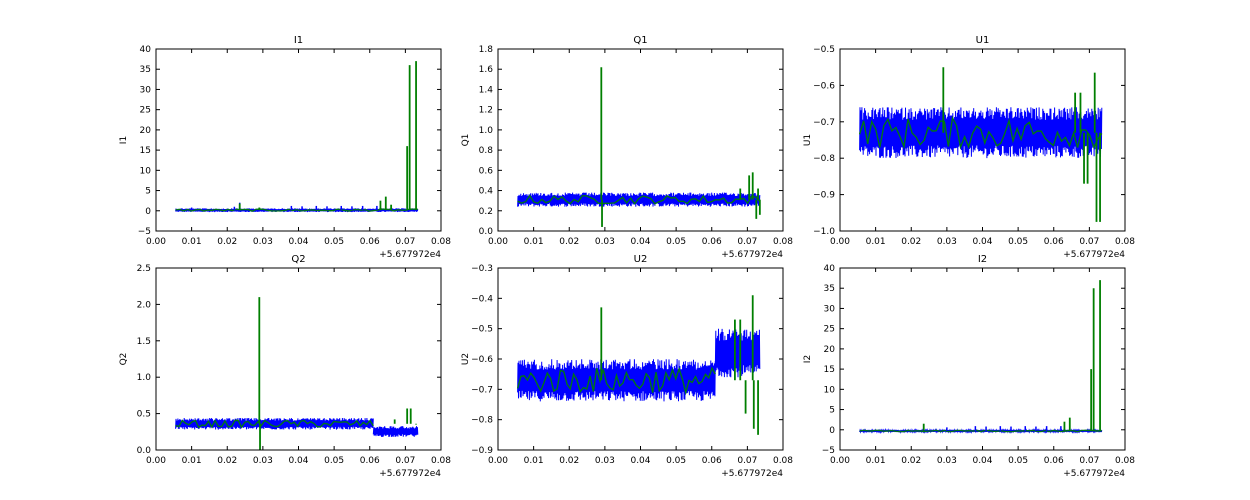  Describe the element at coordinates (824, 50) in the screenshot. I see `y-tick-label: −0.5` at that location.